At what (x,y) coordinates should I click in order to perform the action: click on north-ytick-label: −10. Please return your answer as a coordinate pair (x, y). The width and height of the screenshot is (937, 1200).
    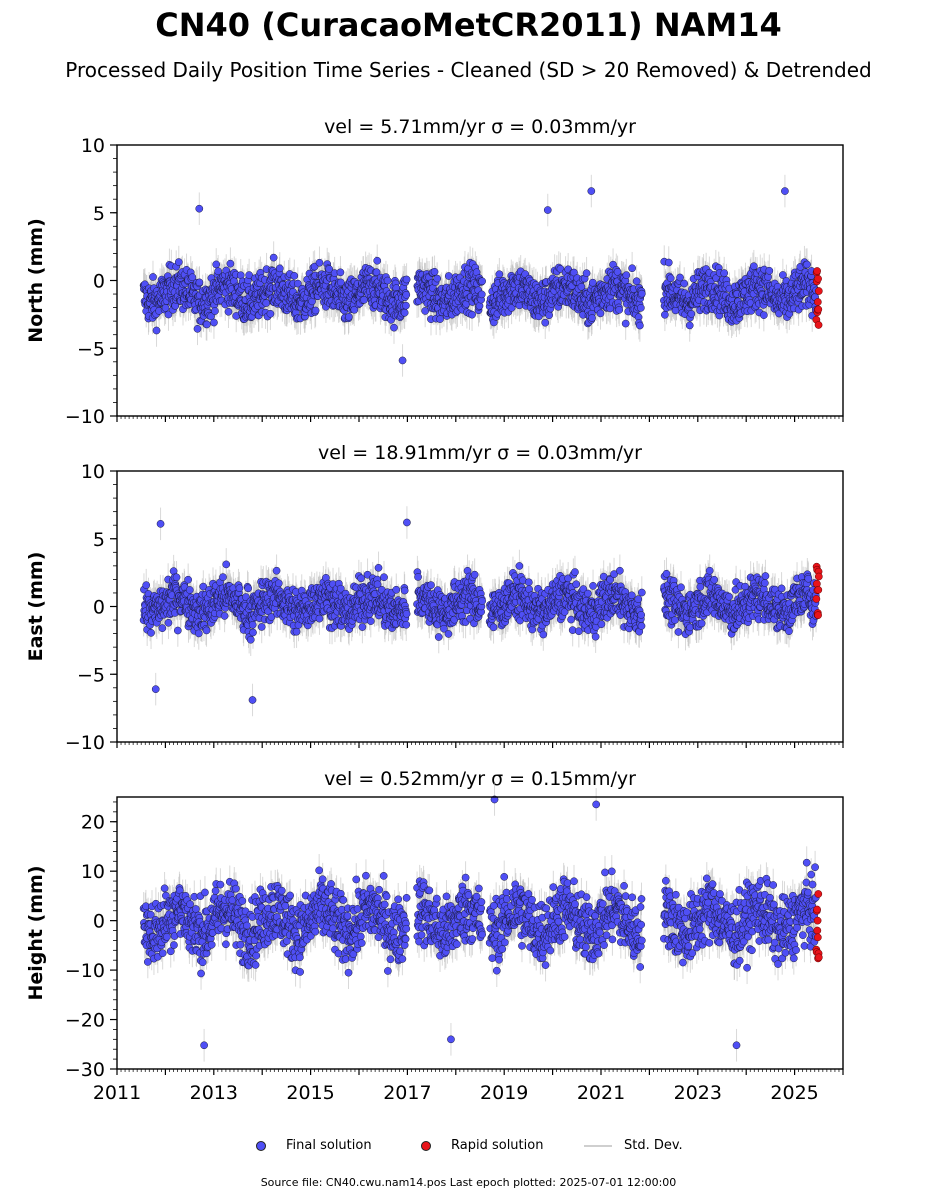
    Looking at the image, I should click on (85, 417).